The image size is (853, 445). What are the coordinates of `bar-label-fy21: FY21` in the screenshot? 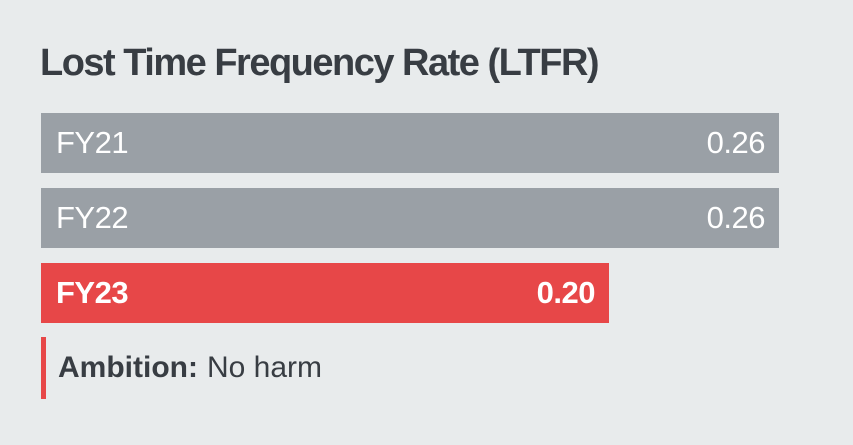 It's located at (92, 142).